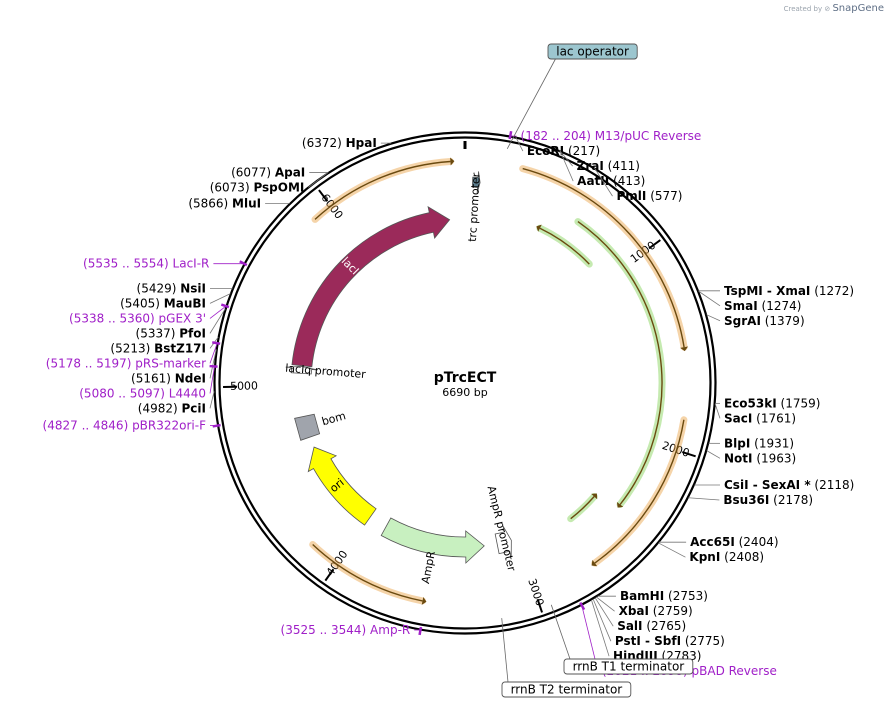 The height and width of the screenshot is (707, 892). I want to click on feature-label: bom, so click(333, 418).